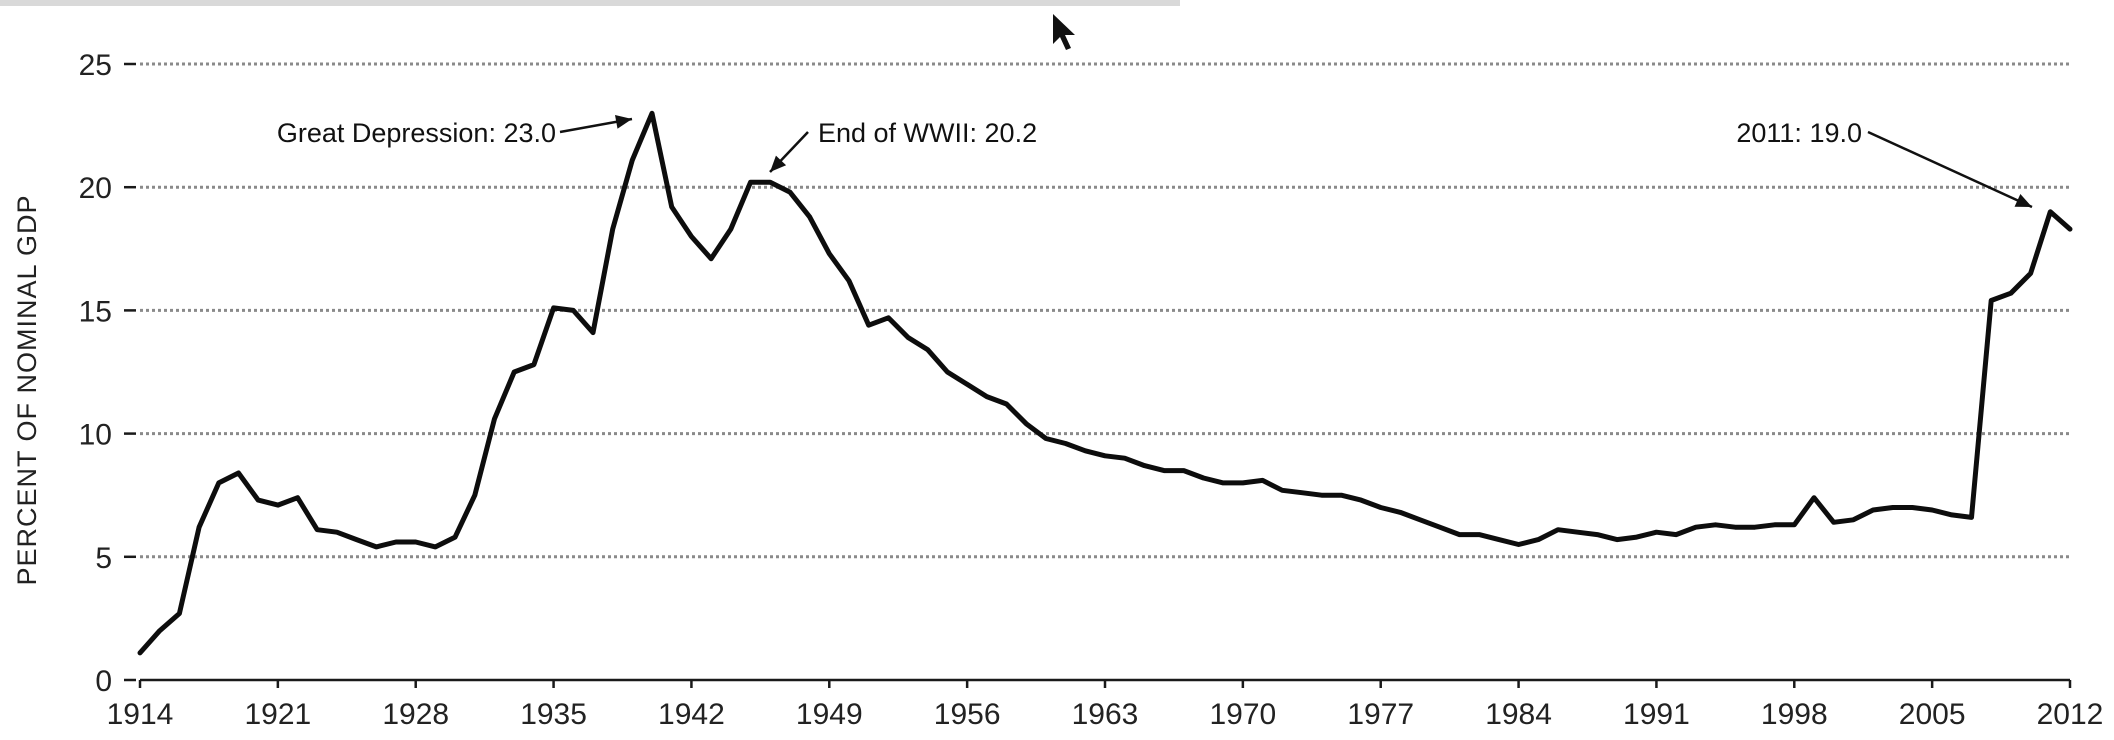  What do you see at coordinates (107, 373) in the screenshot?
I see `y-axis-ticks: 0 5 10 15 20 25` at bounding box center [107, 373].